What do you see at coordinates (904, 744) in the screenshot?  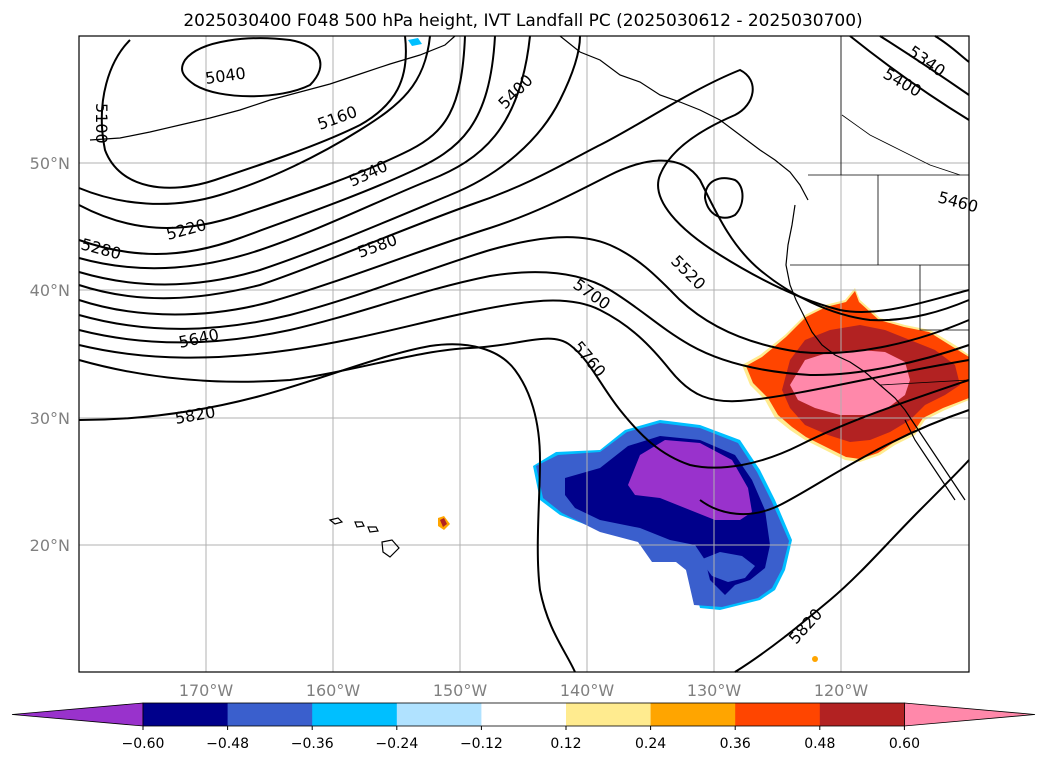 I see `colorbar-tick-label: 0.60` at bounding box center [904, 744].